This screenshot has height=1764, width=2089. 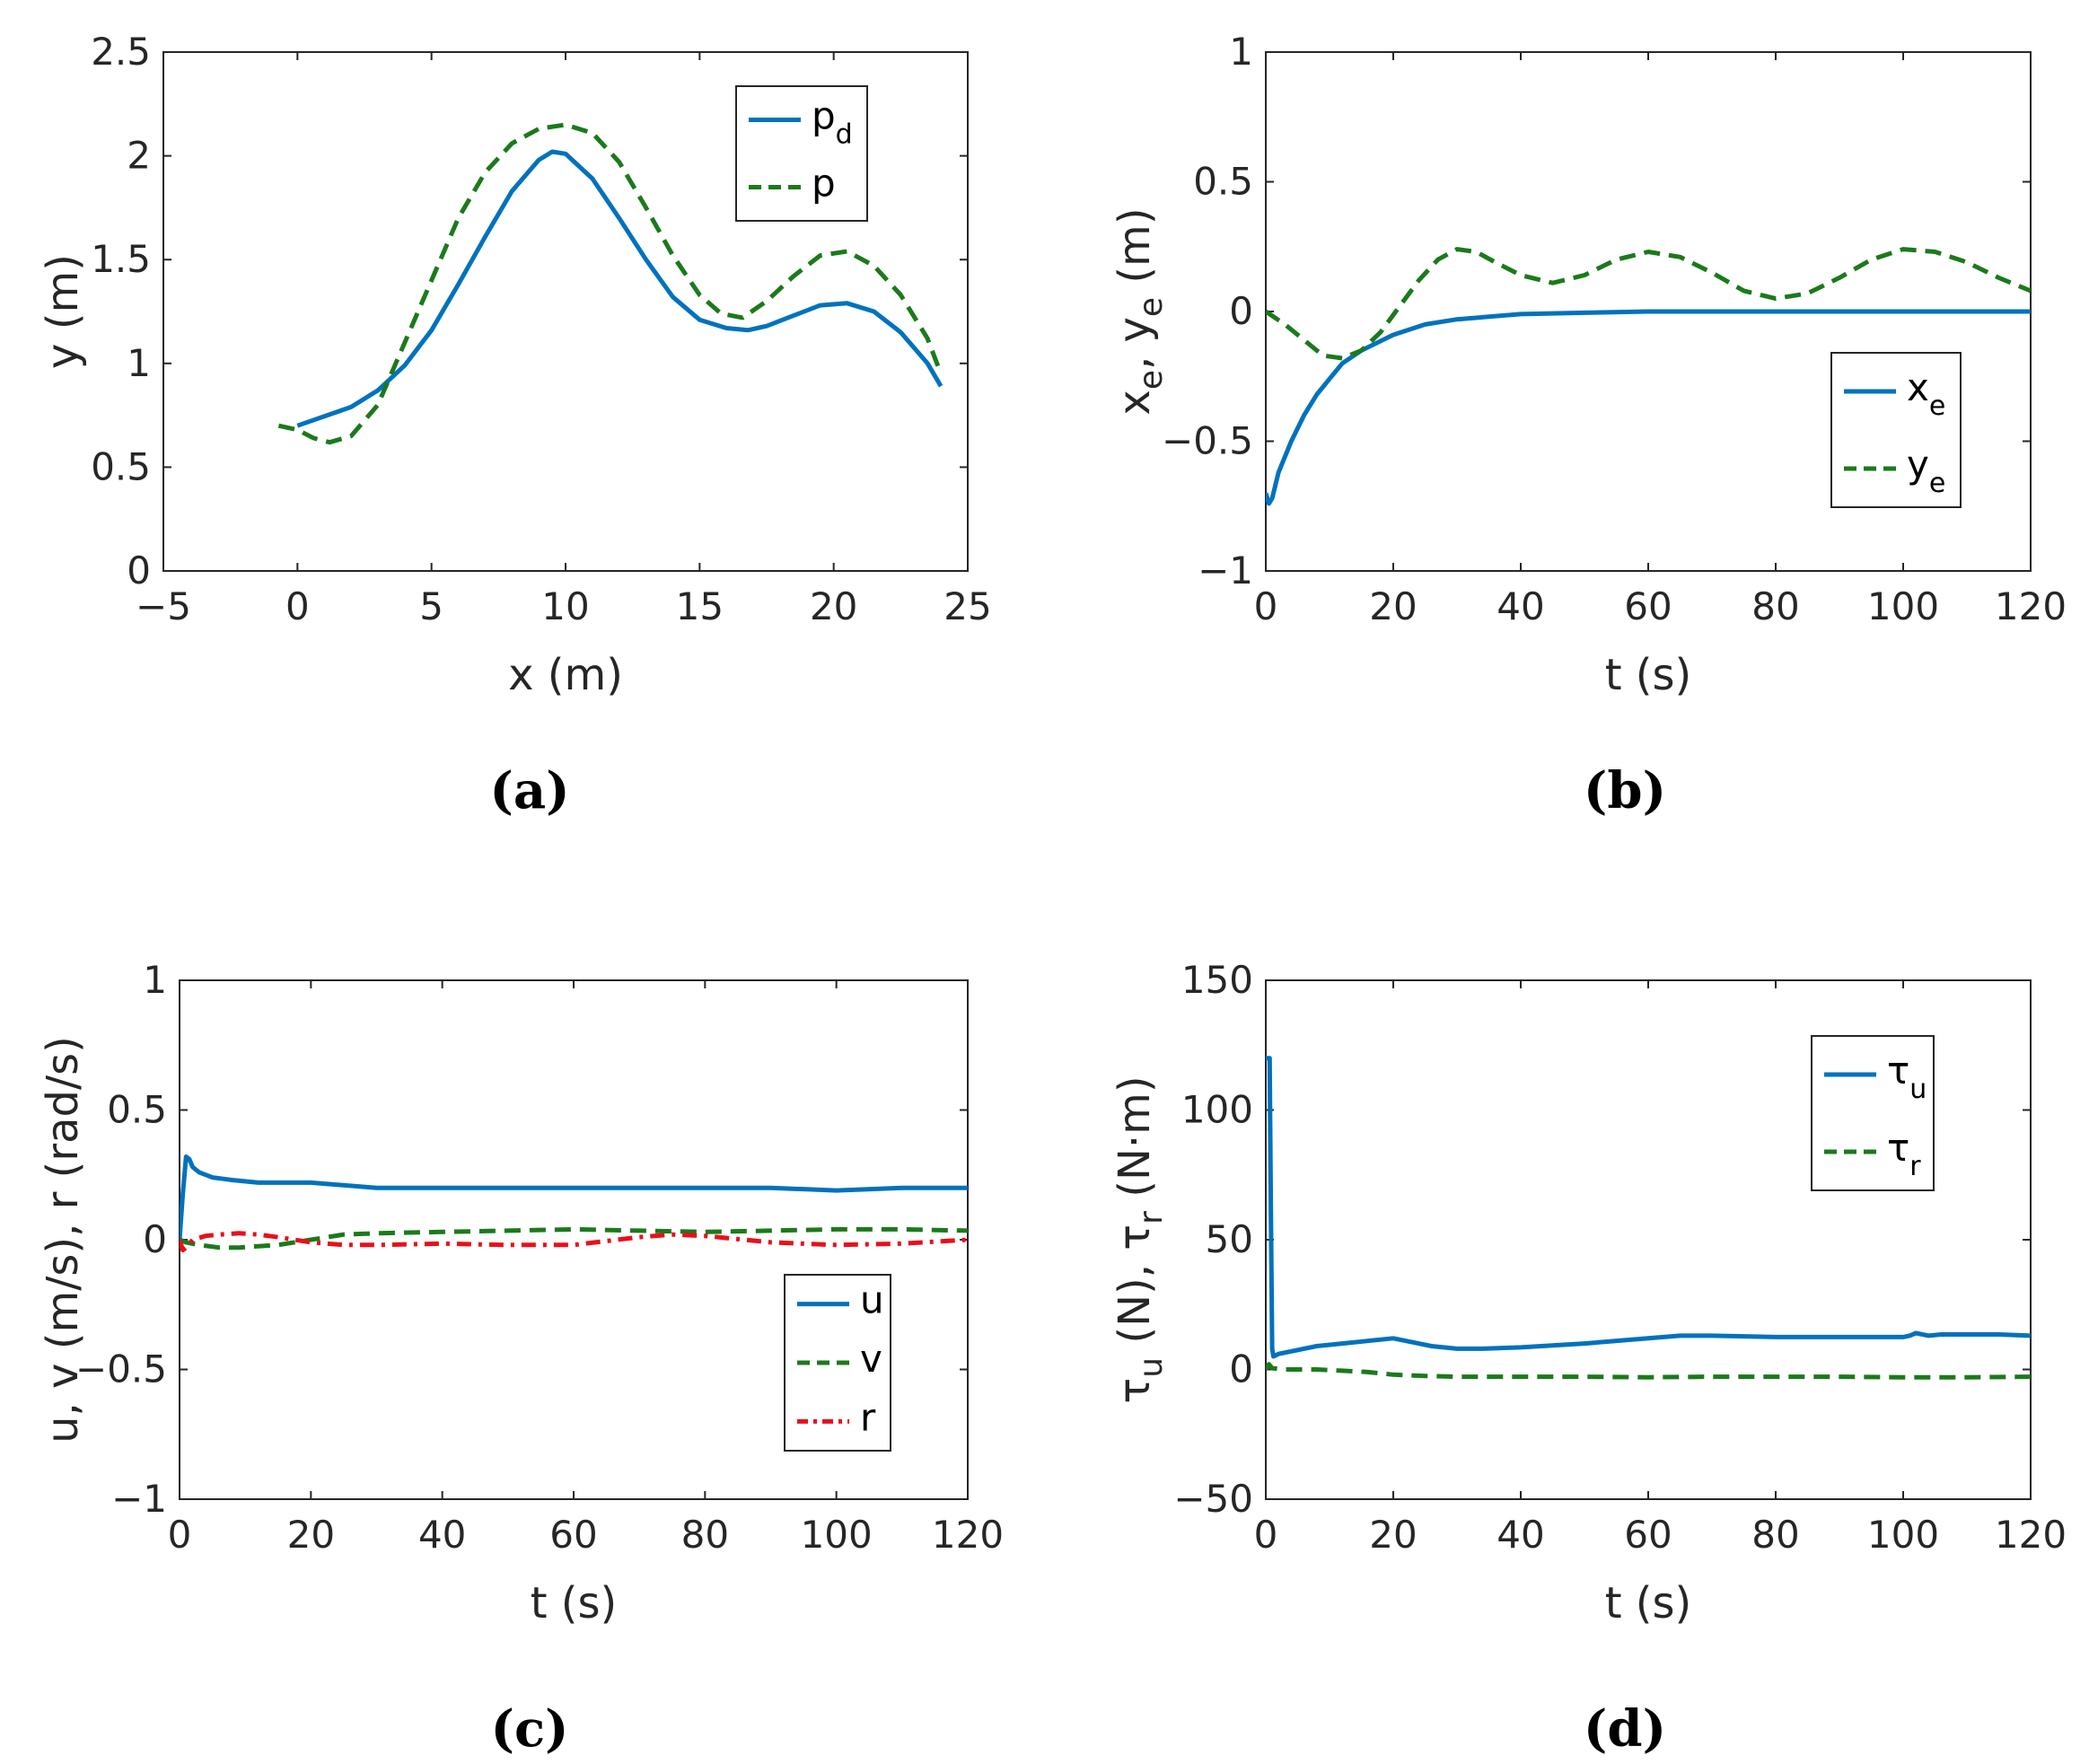 What do you see at coordinates (565, 675) in the screenshot?
I see `x-axis-label: x (m)` at bounding box center [565, 675].